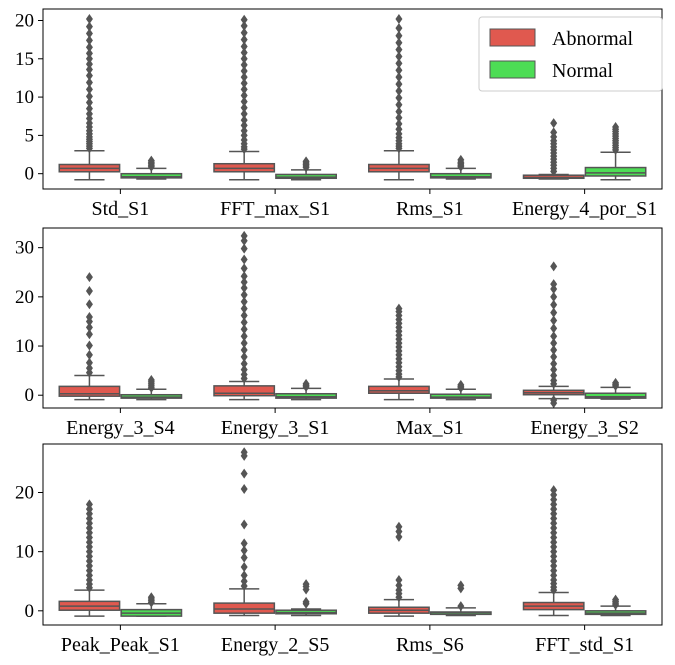  Describe the element at coordinates (584, 645) in the screenshot. I see `xtick-label: FFT_std_S1` at that location.